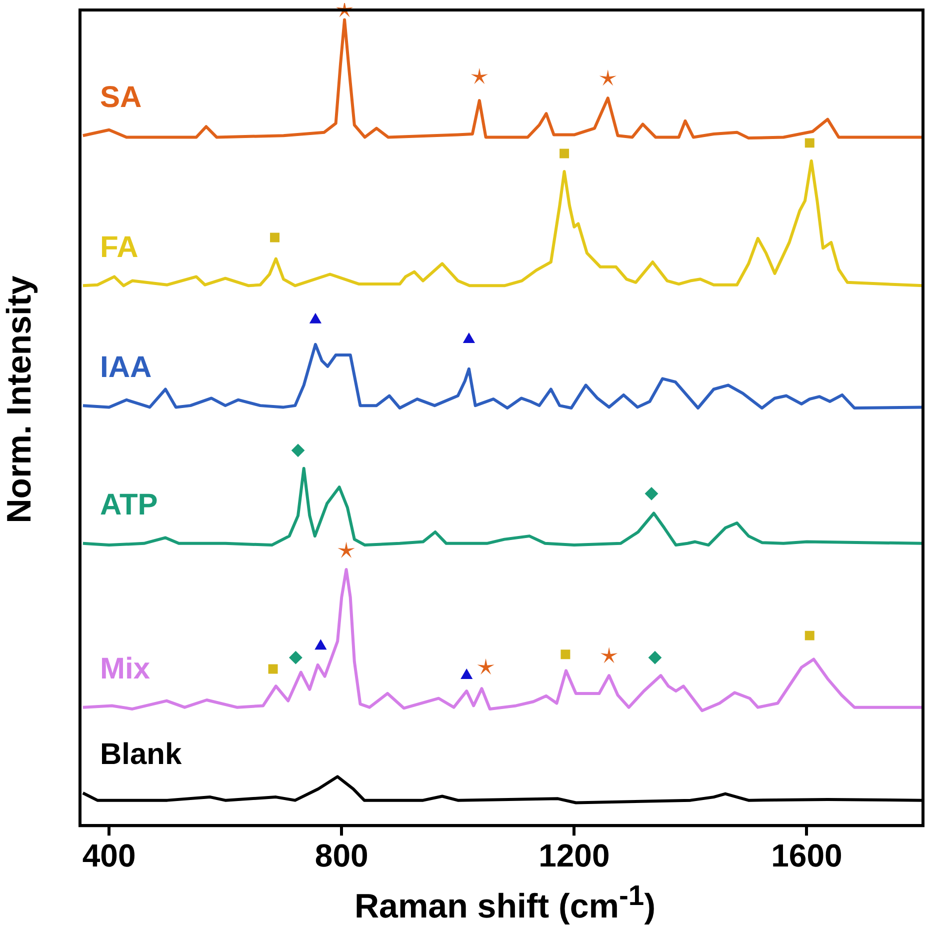 The width and height of the screenshot is (930, 942). What do you see at coordinates (574, 856) in the screenshot?
I see `x-tick-label: 1200` at bounding box center [574, 856].